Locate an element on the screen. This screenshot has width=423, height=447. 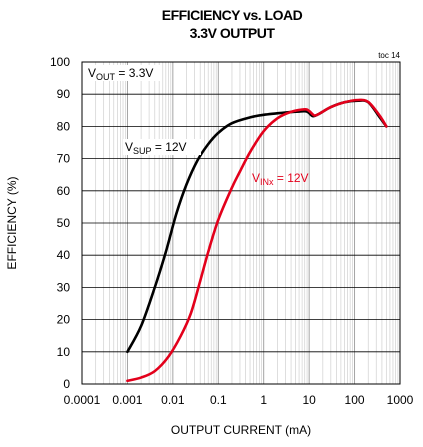
y-tick-label: 40 is located at coordinates (64, 255).